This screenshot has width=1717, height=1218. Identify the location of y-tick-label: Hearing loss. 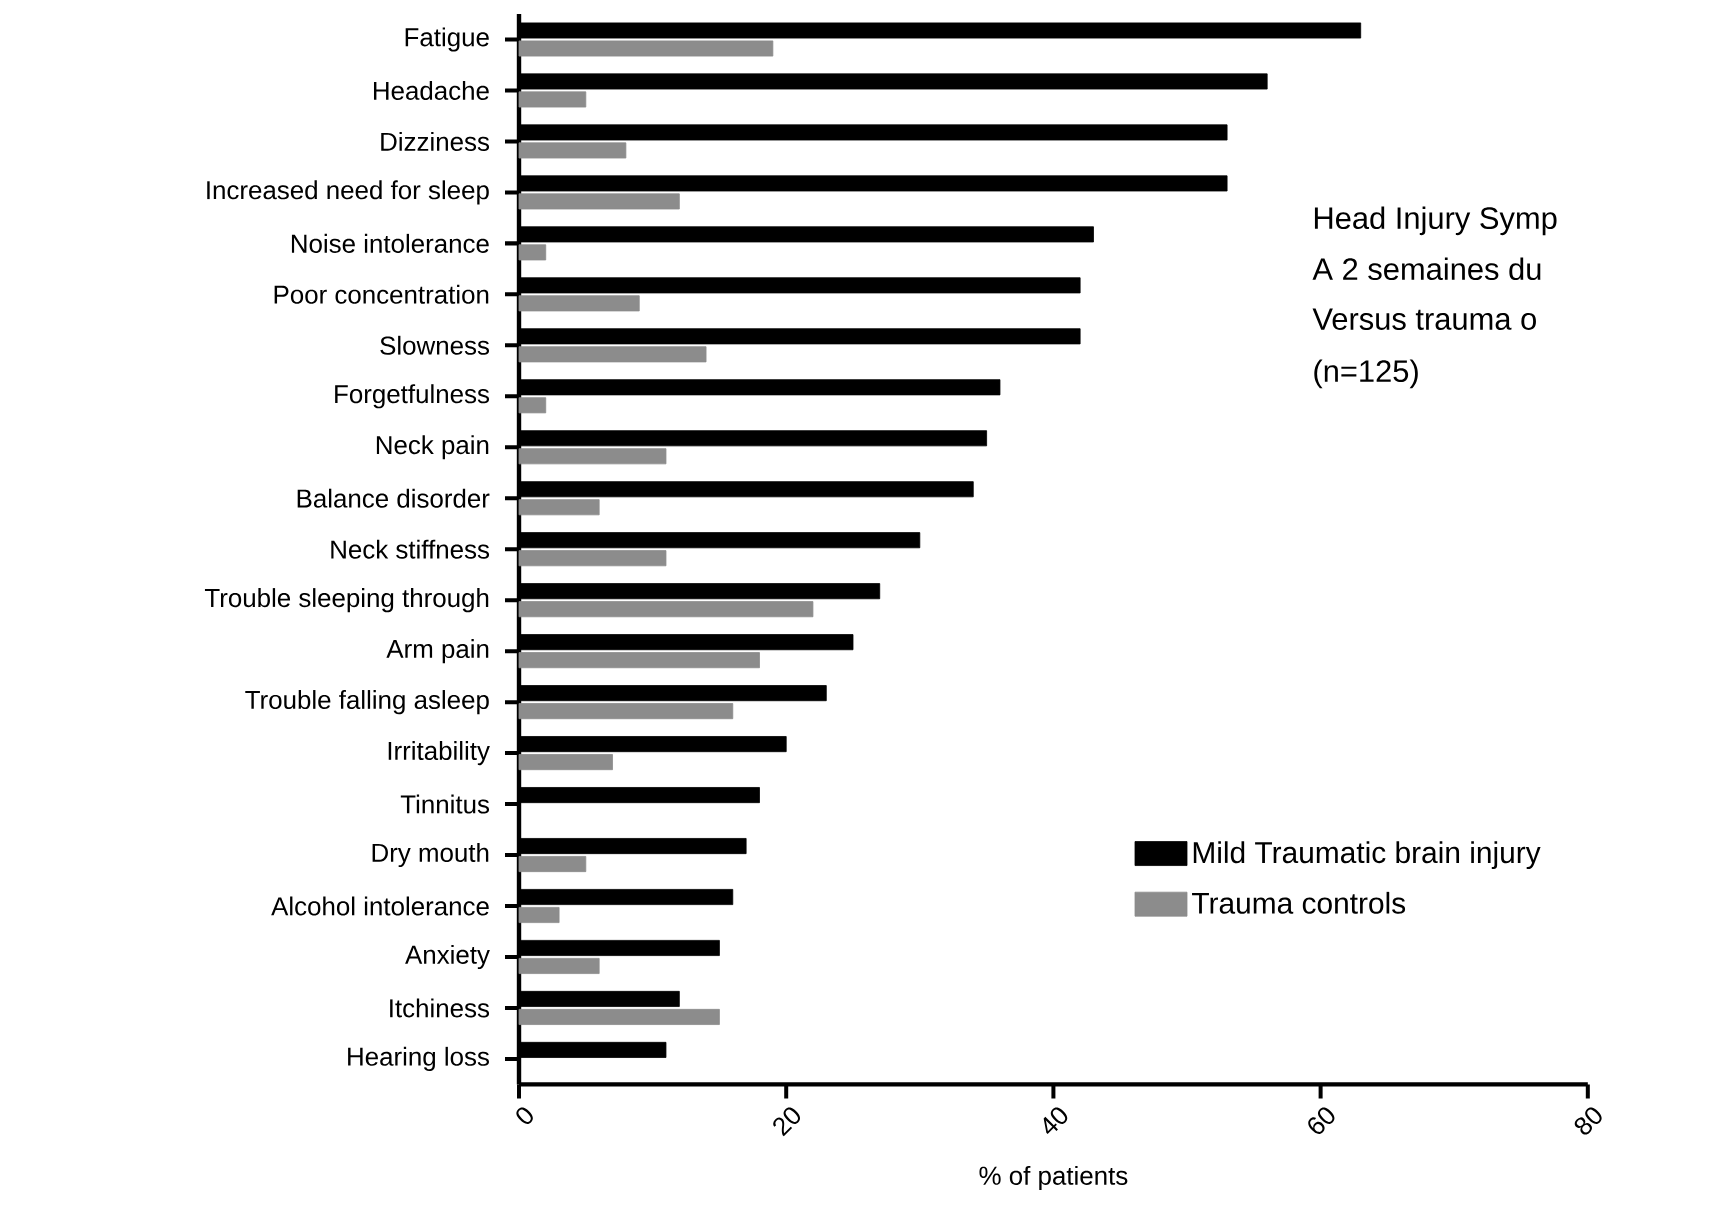
(418, 1058).